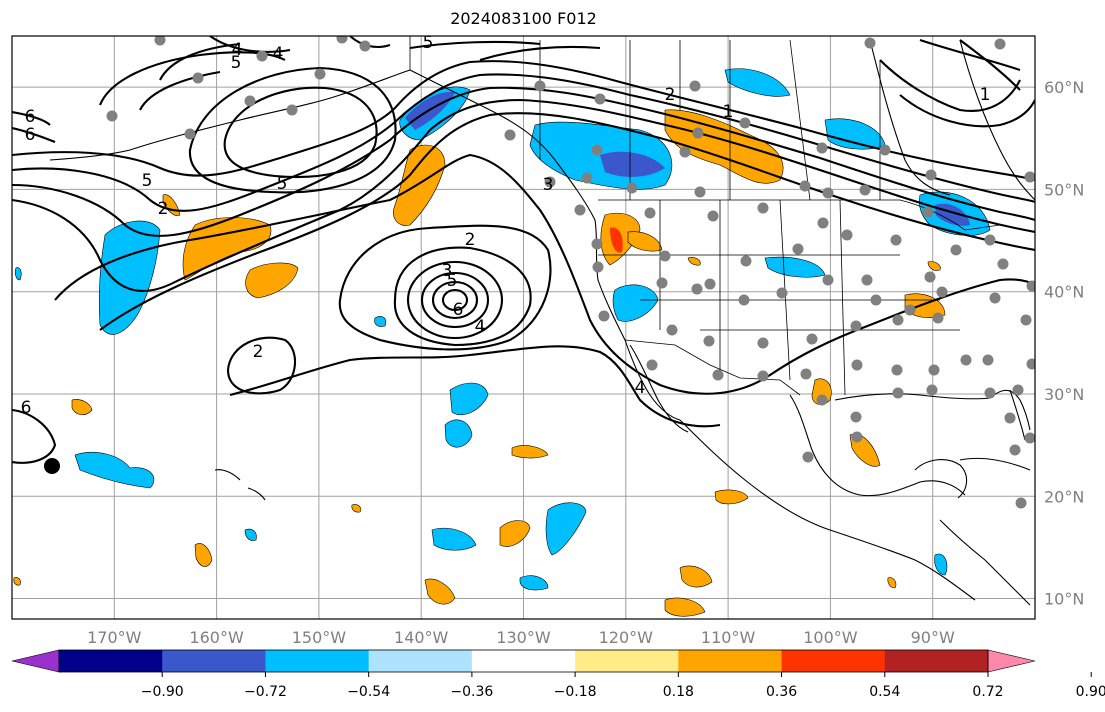 Image resolution: width=1105 pixels, height=712 pixels. I want to click on latitude-labels: 60°N 50°N 40°N 30°N 20°N 10°N, so click(1064, 343).